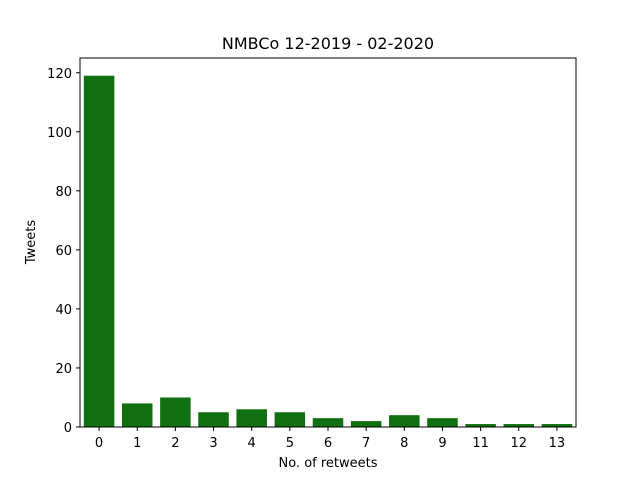  Describe the element at coordinates (137, 443) in the screenshot. I see `x-tick-label: 1` at that location.